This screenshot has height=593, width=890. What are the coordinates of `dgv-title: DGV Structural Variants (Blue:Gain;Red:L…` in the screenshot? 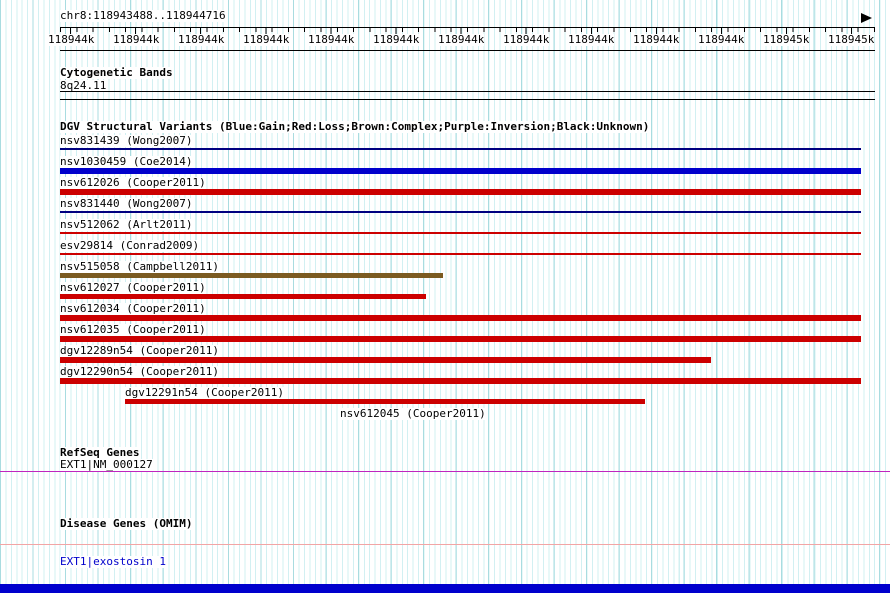 It's located at (355, 126).